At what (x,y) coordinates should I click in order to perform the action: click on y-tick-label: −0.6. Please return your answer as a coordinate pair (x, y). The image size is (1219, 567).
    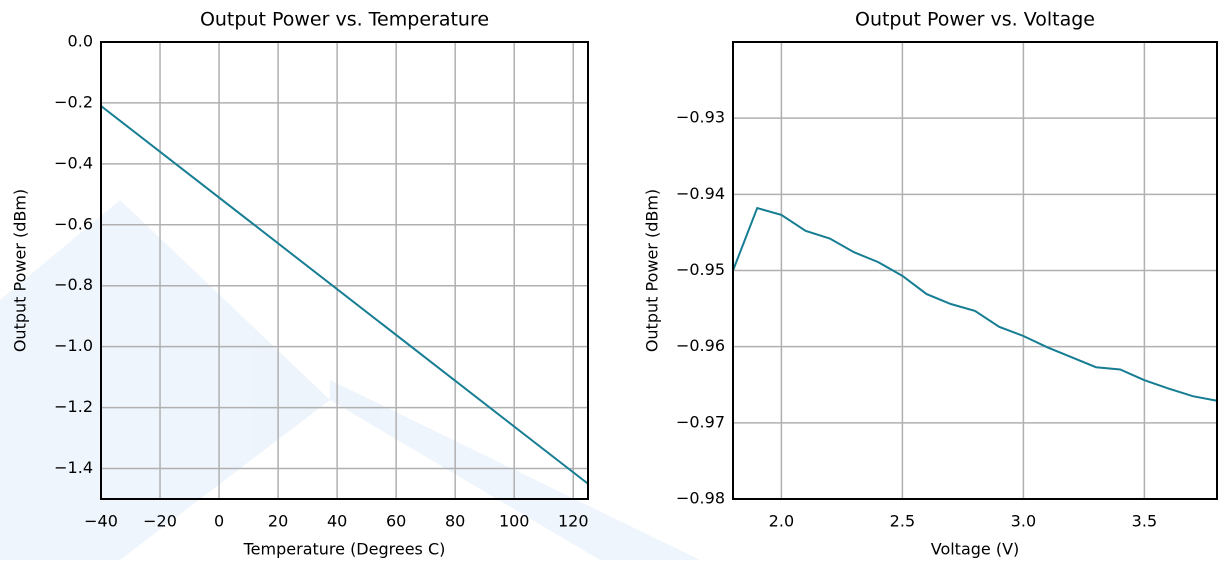
    Looking at the image, I should click on (73, 223).